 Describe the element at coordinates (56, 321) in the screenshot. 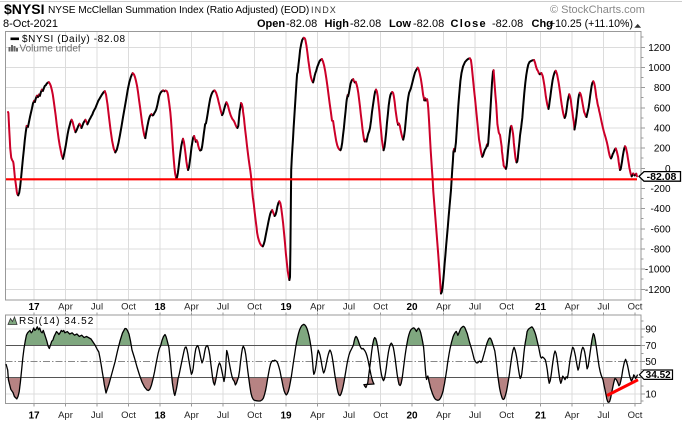

I see `svg-text: RSI(14) 34.52` at that location.